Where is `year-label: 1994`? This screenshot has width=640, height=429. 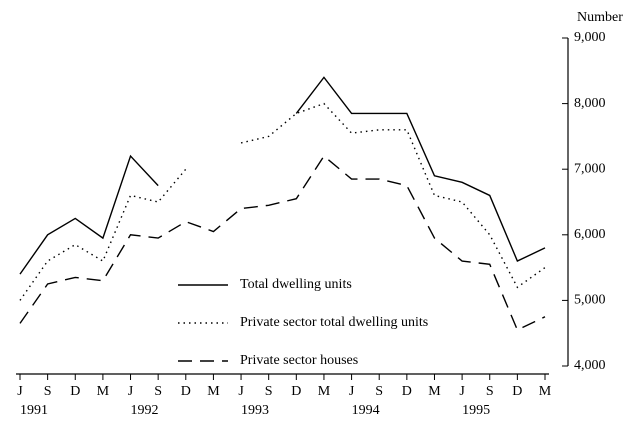
year-label: 1994 is located at coordinates (366, 410).